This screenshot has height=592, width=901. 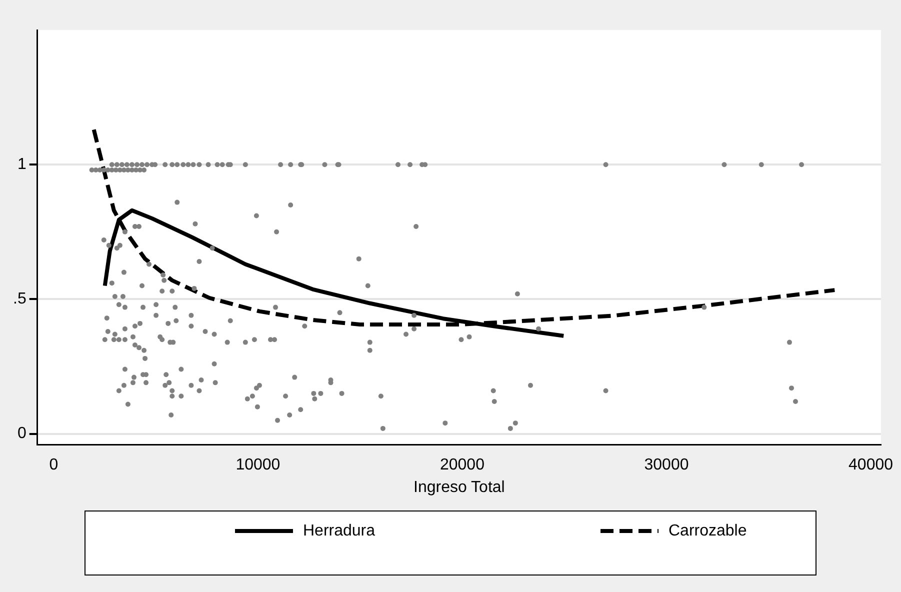 I want to click on legend-label: Carrozable, so click(x=707, y=531).